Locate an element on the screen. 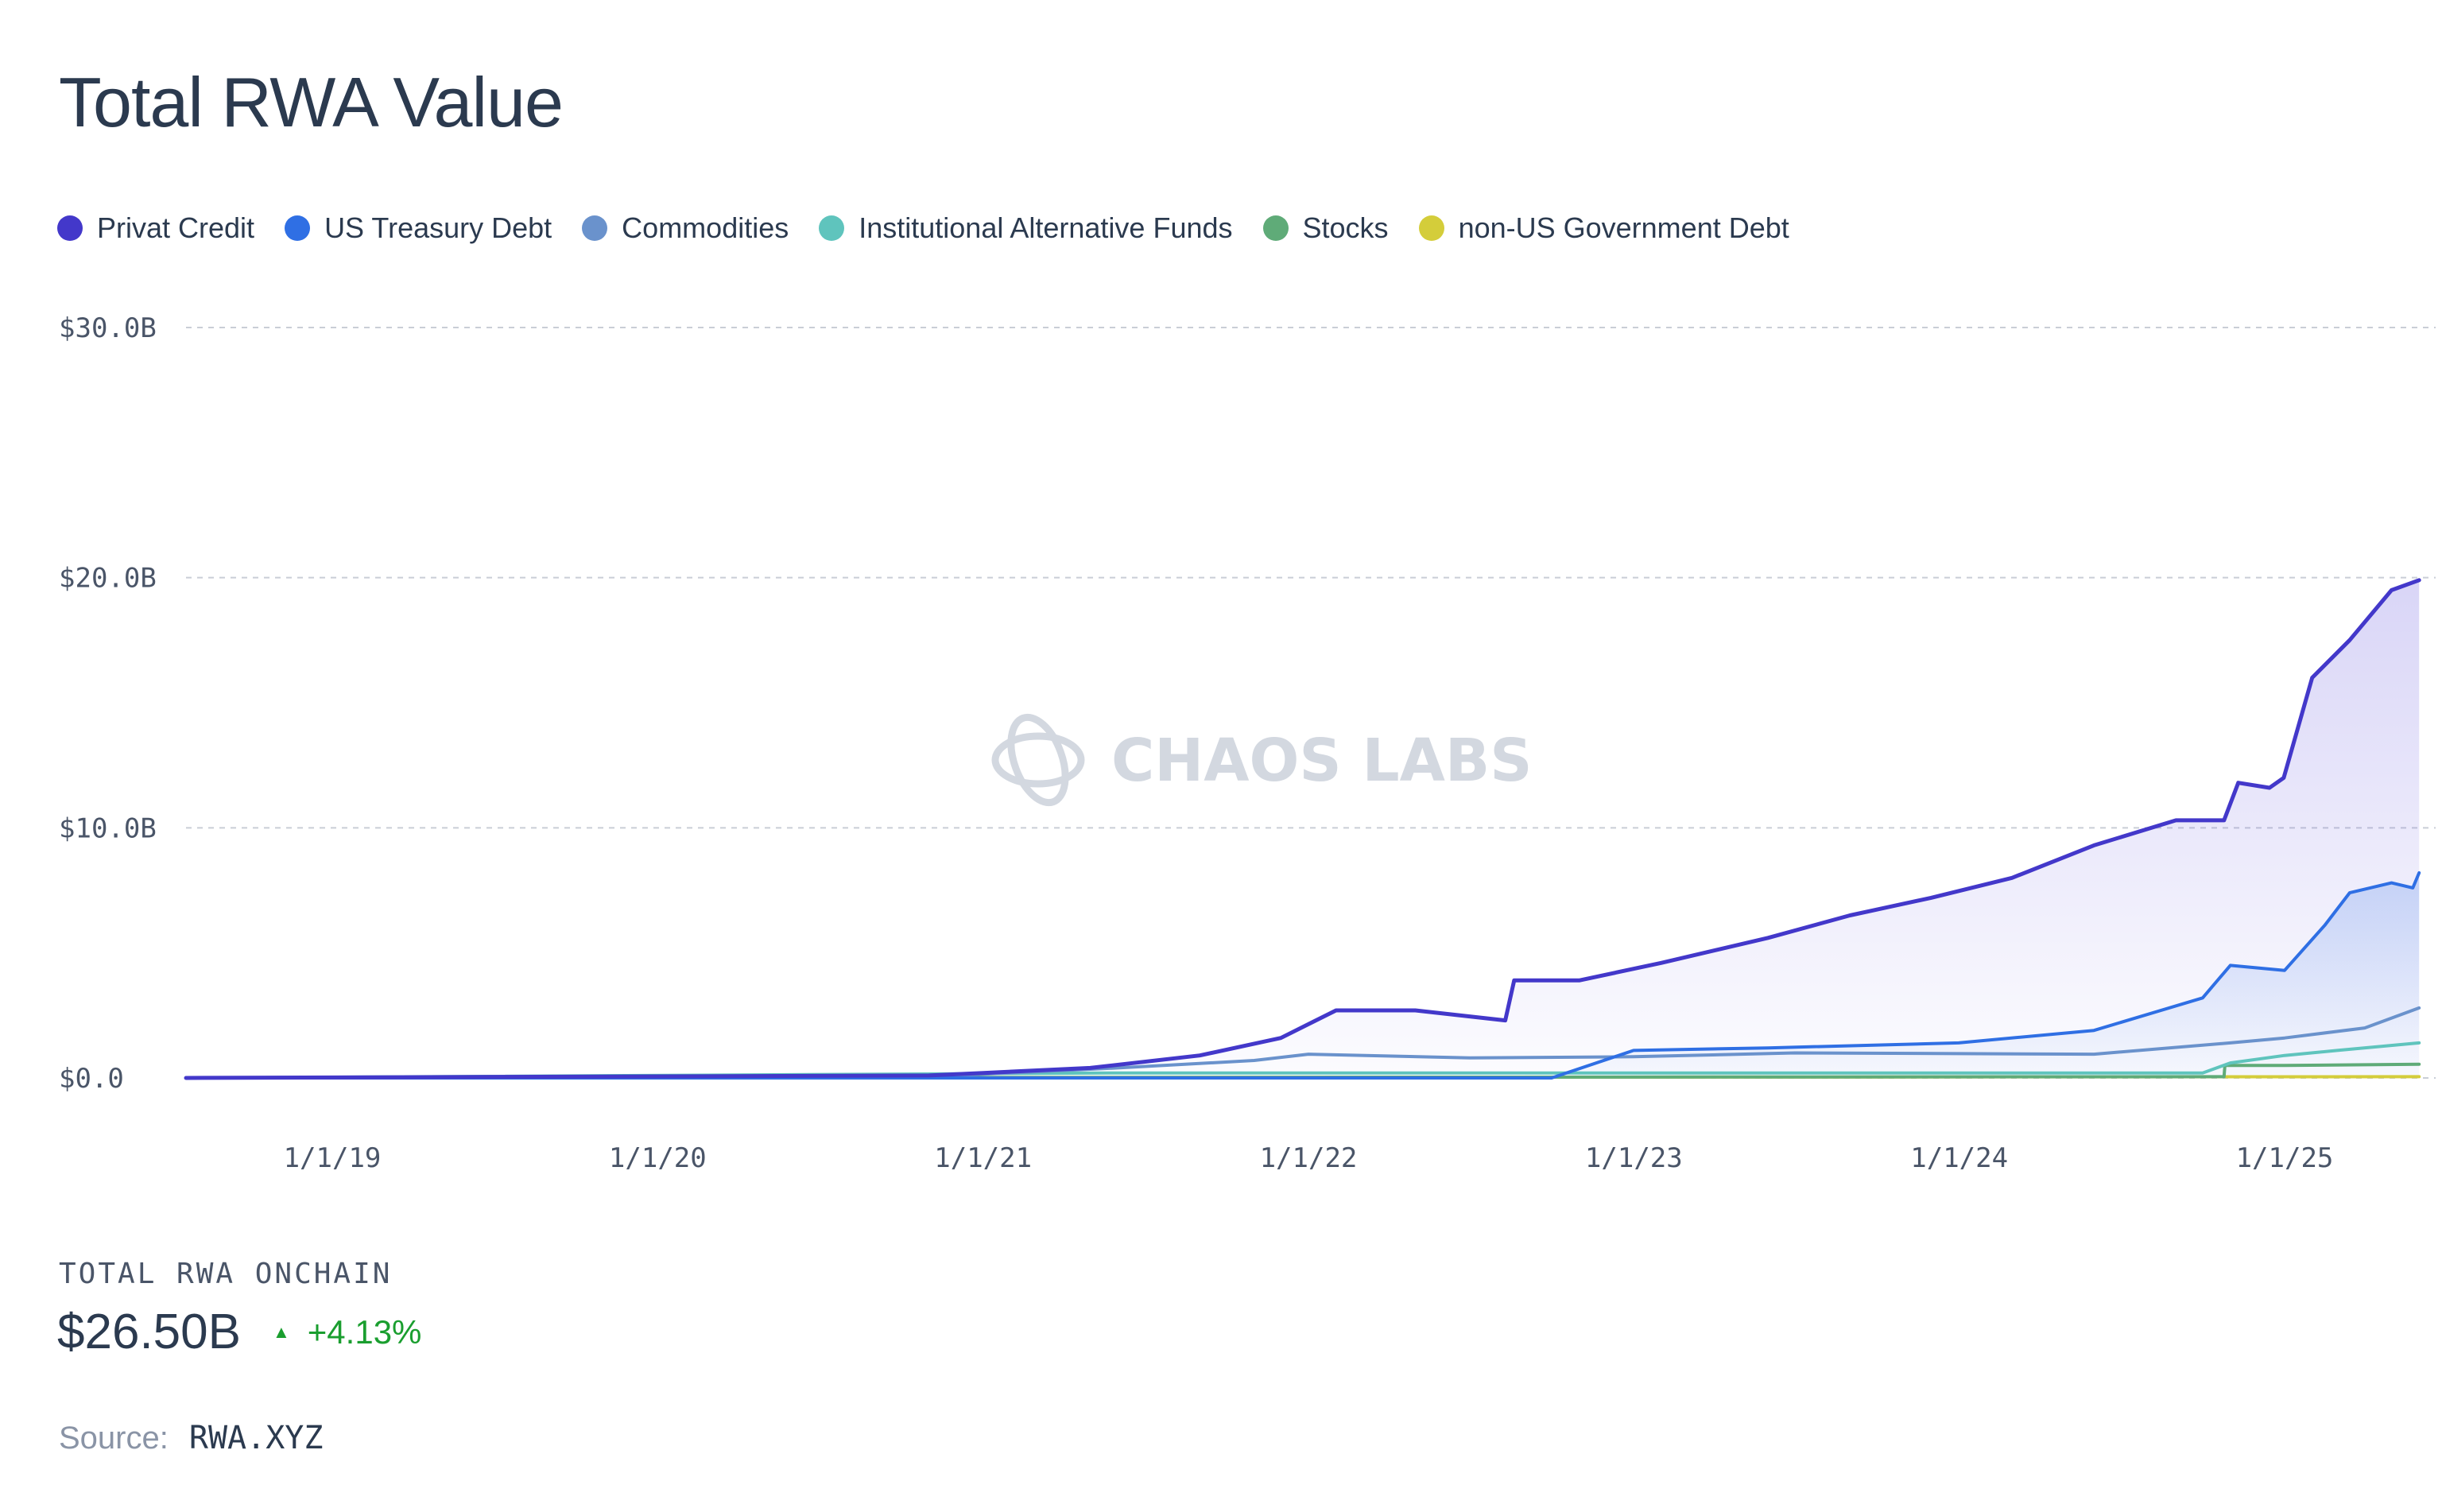 The image size is (2442, 1512). source: Source: RWA.XYZ is located at coordinates (191, 1438).